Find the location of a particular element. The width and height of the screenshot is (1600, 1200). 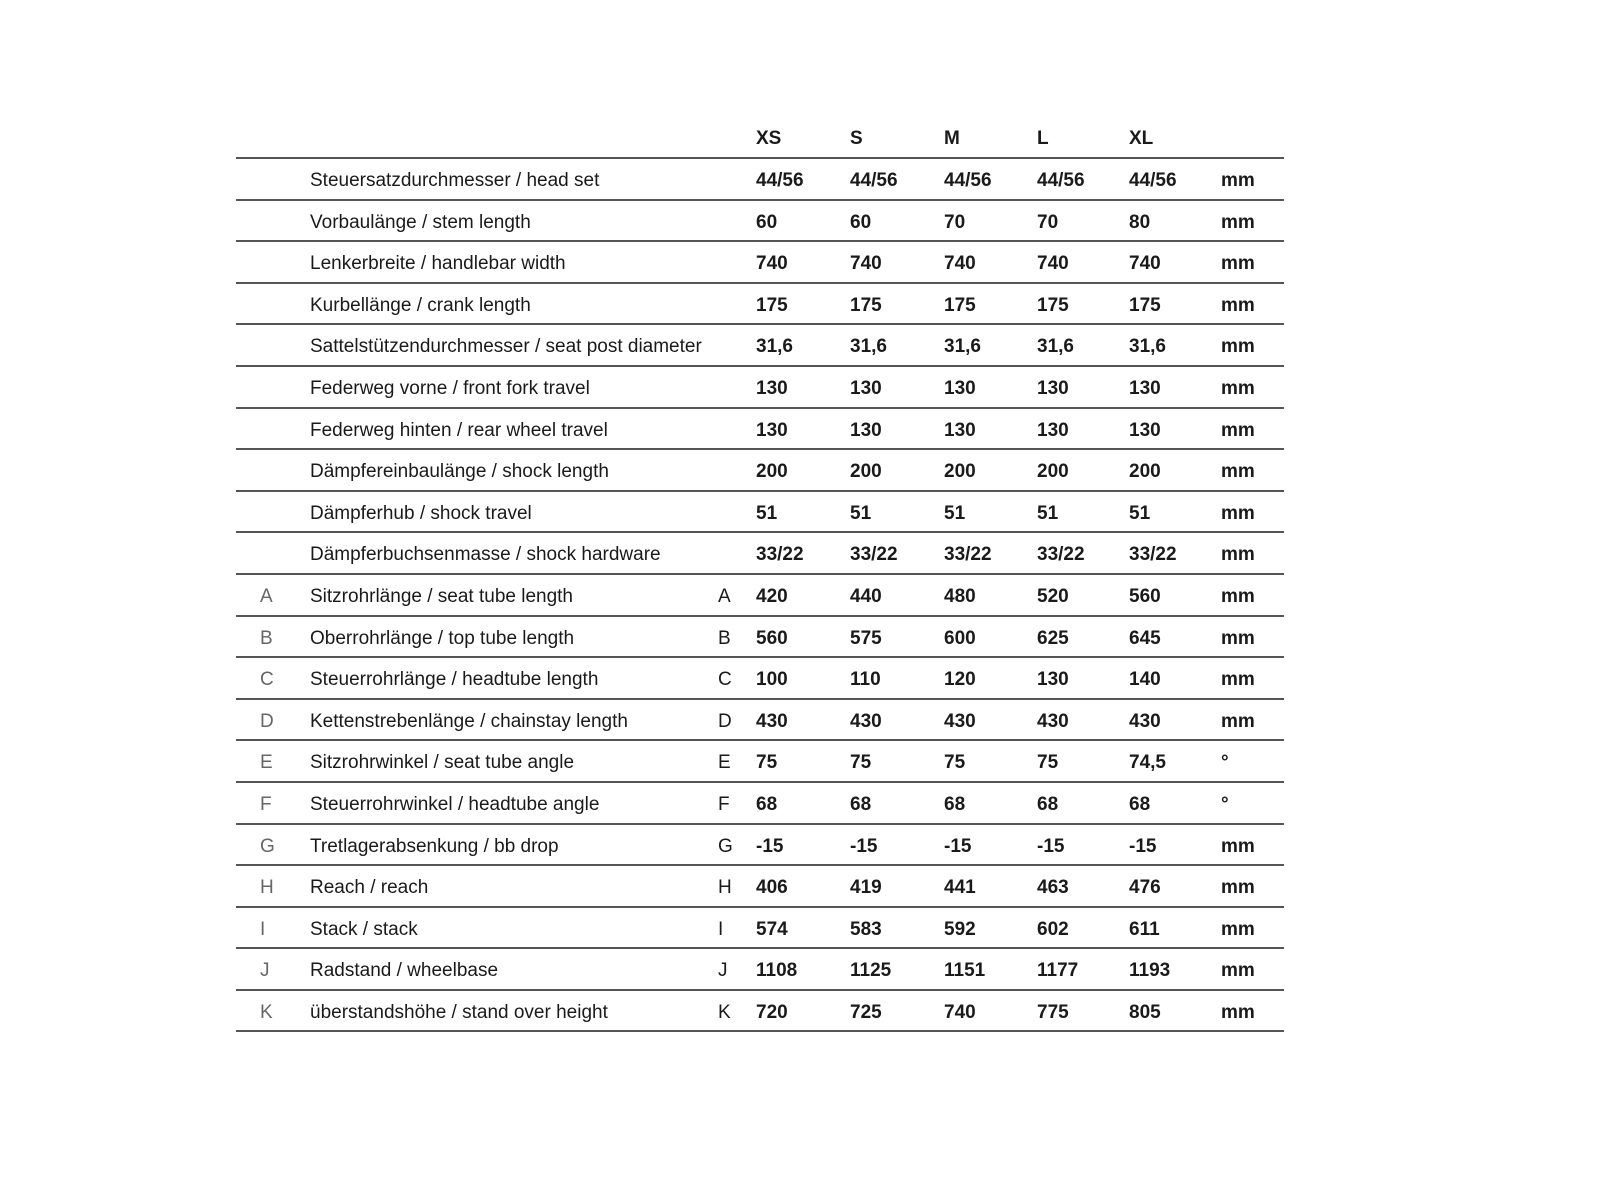

row-letter-ref: J is located at coordinates (723, 971).